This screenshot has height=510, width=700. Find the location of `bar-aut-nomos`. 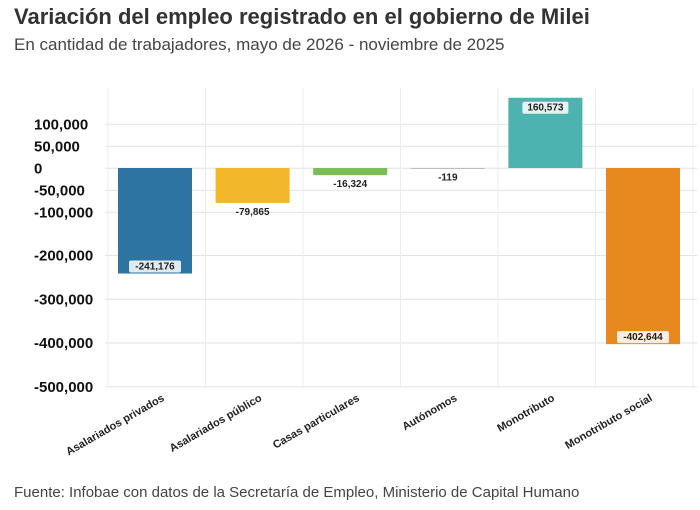

bar-aut-nomos is located at coordinates (447, 168).